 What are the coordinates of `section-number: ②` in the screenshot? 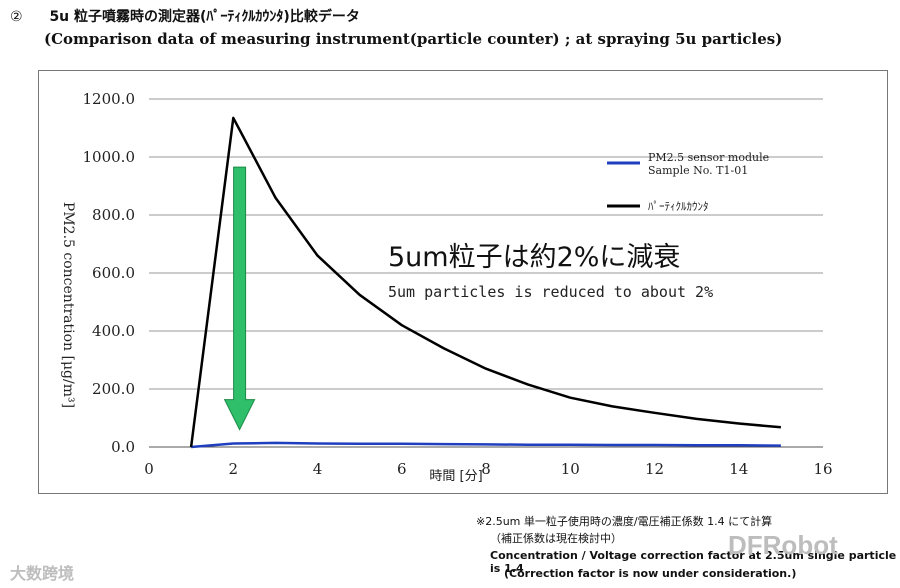 It's located at (16, 17).